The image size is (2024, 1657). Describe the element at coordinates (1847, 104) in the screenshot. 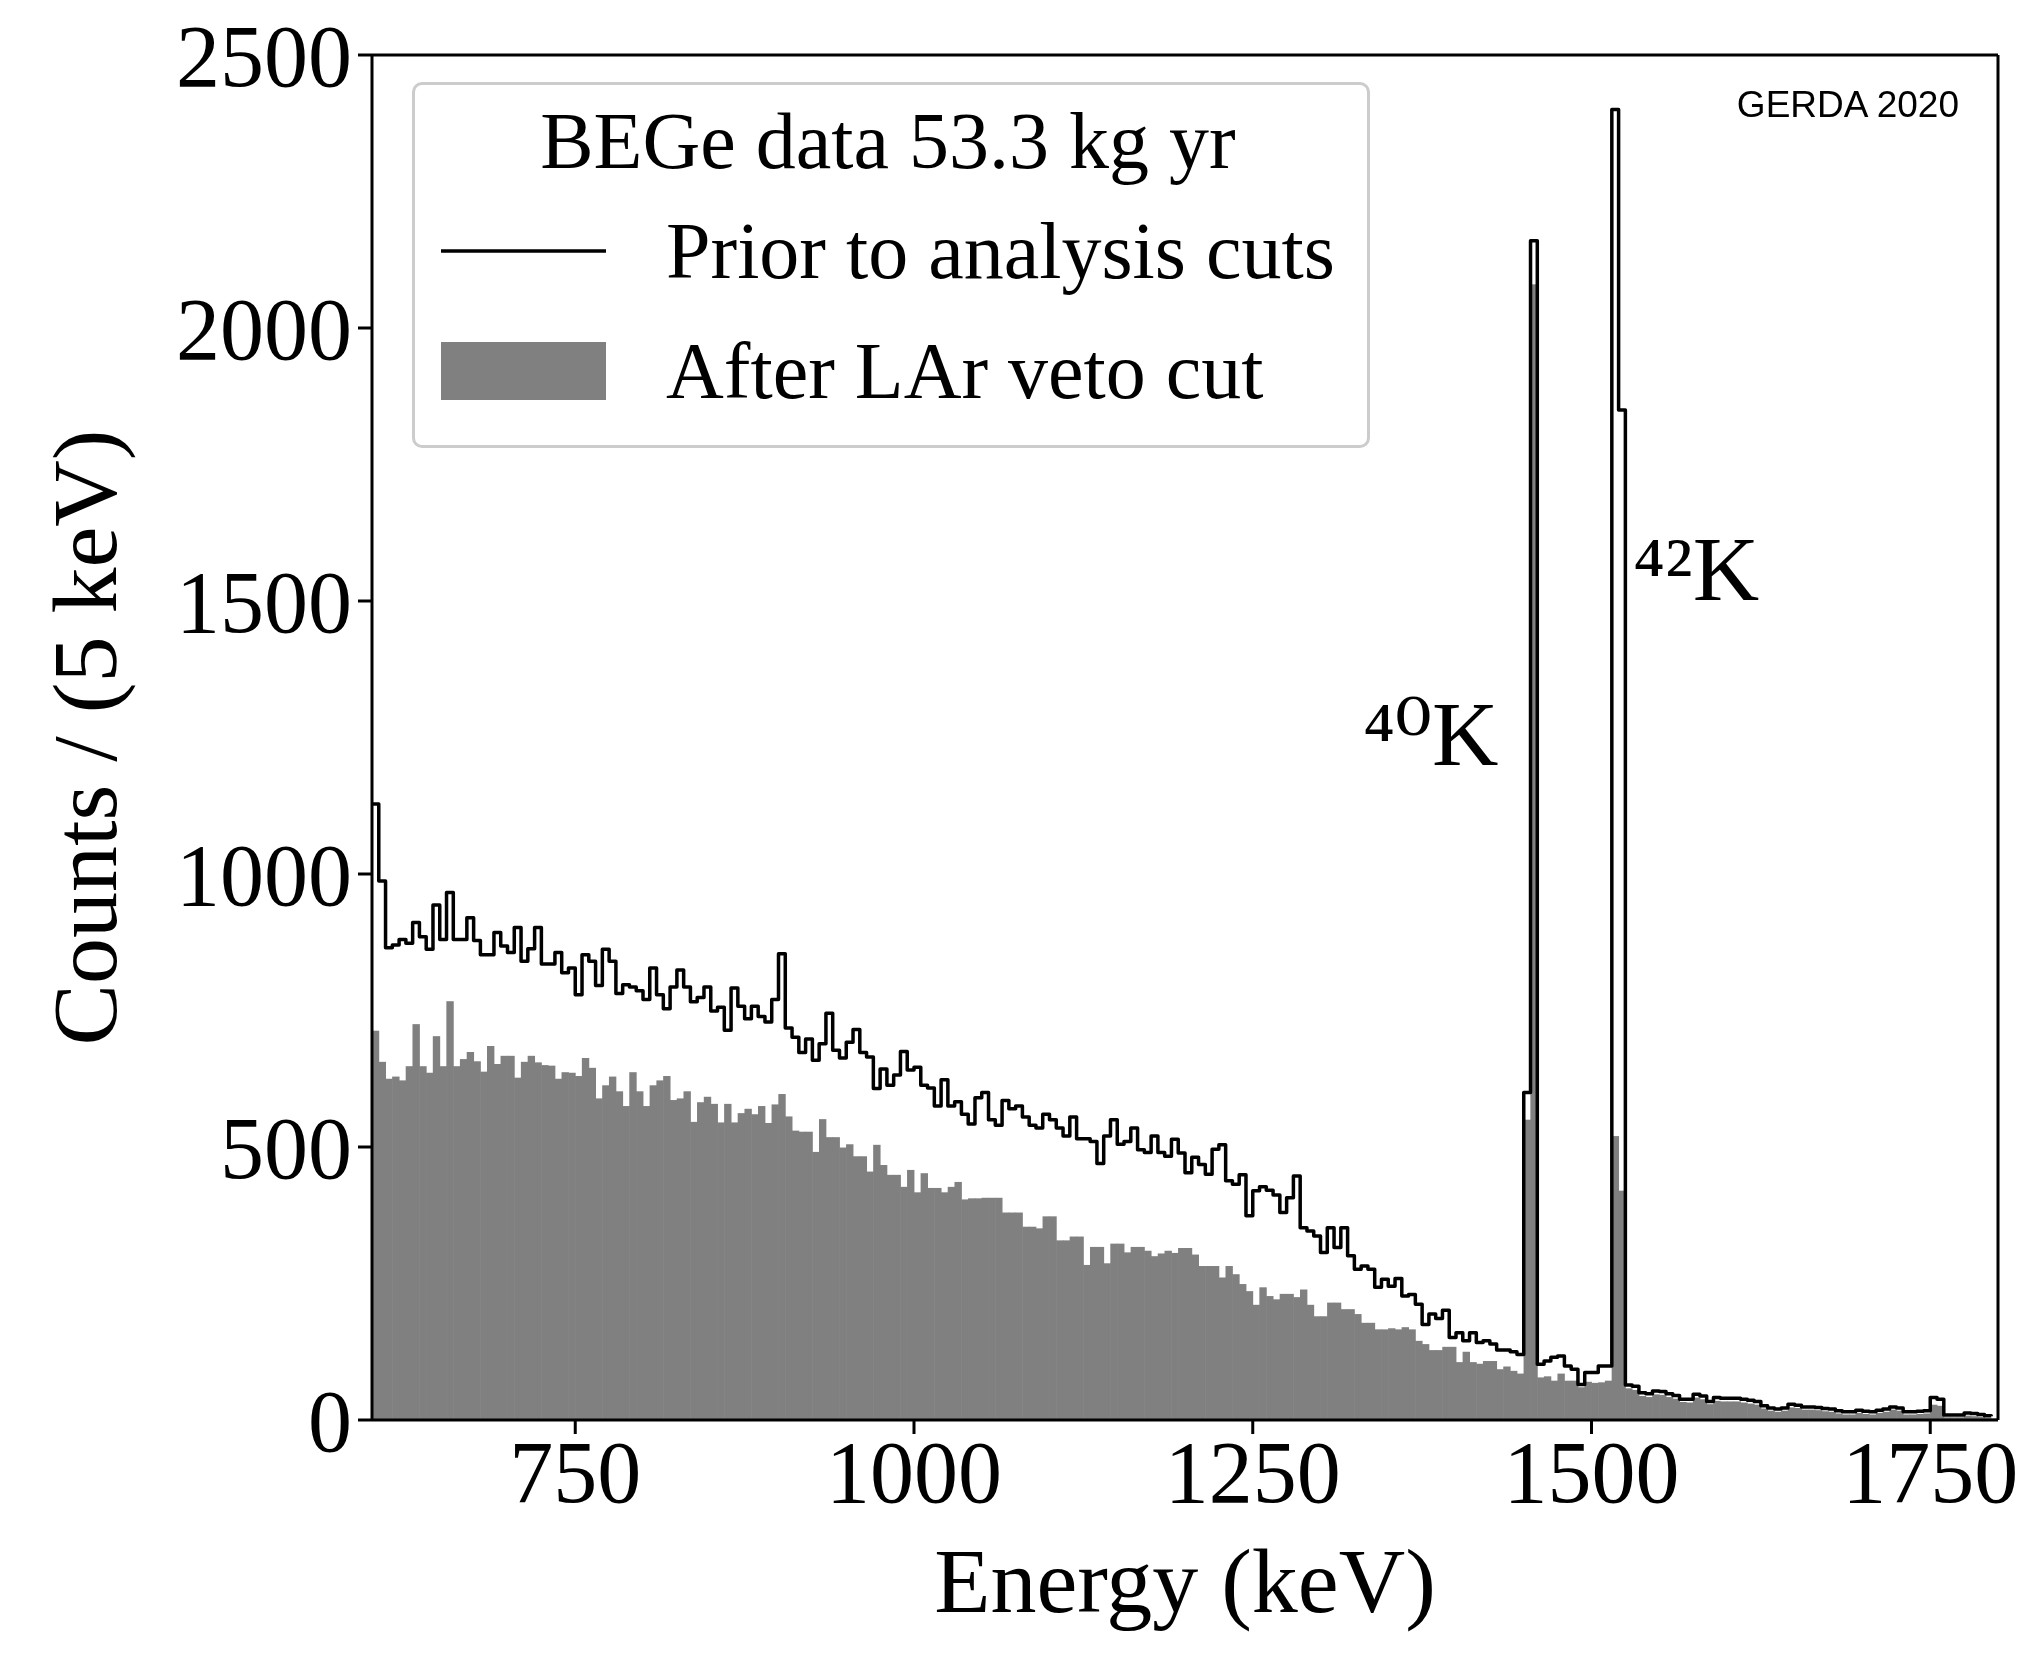

I see `annotation: GERDA 2020` at that location.